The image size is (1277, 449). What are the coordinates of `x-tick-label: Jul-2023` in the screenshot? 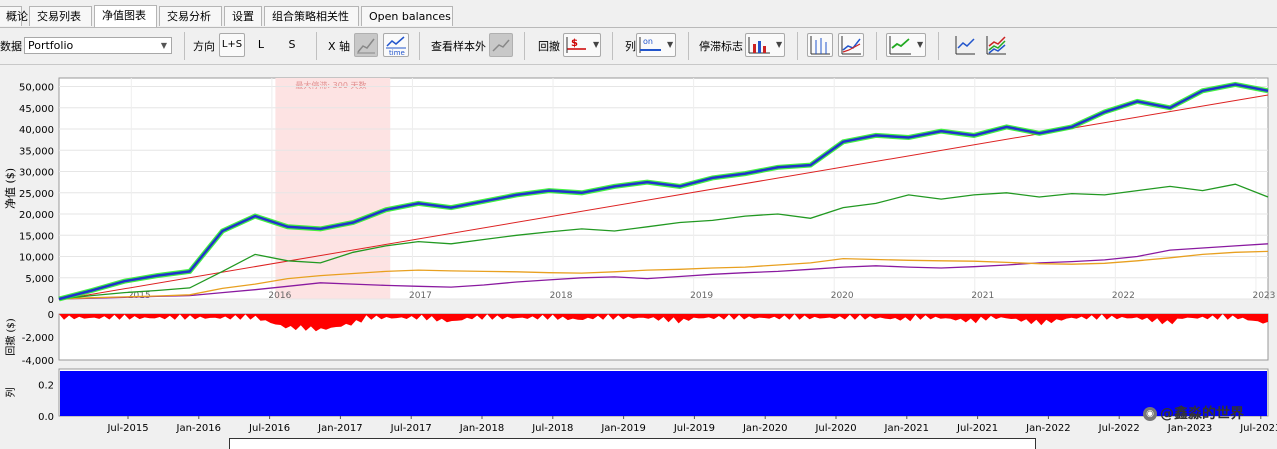 It's located at (1258, 428).